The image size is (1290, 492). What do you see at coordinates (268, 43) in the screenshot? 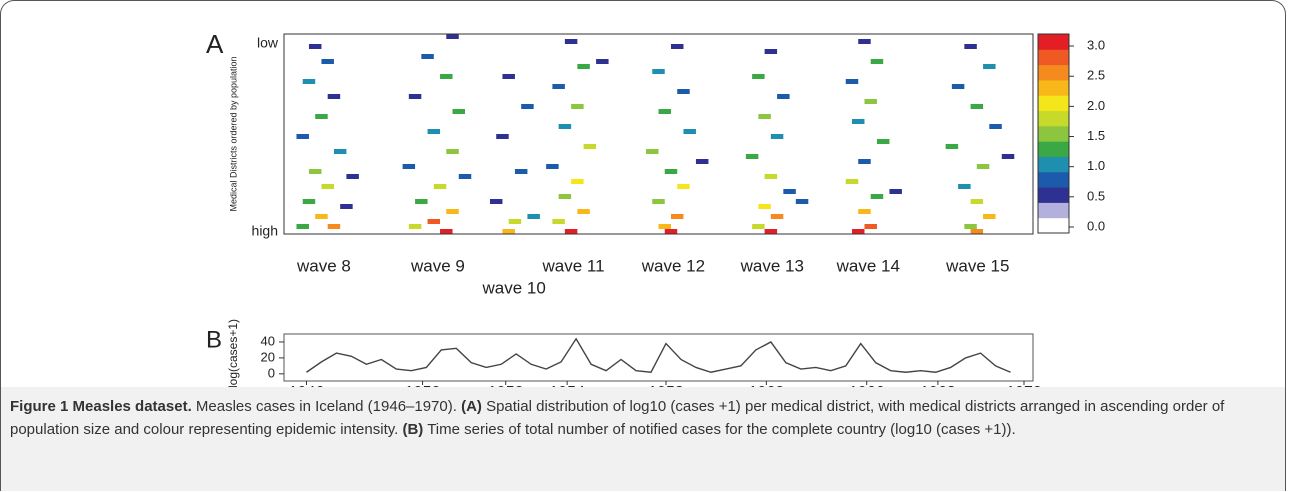
I see `row-label-low: low` at bounding box center [268, 43].